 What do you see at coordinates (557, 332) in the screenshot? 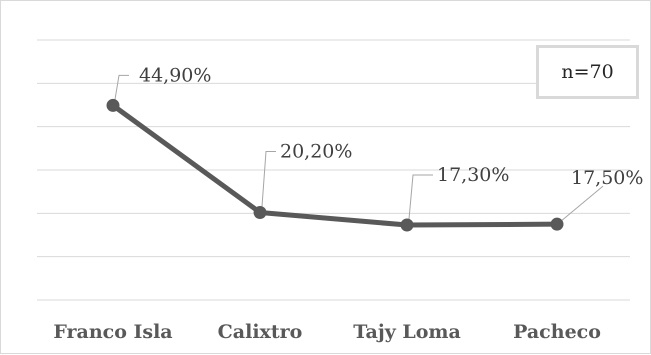
I see `category-label: Pacheco` at bounding box center [557, 332].